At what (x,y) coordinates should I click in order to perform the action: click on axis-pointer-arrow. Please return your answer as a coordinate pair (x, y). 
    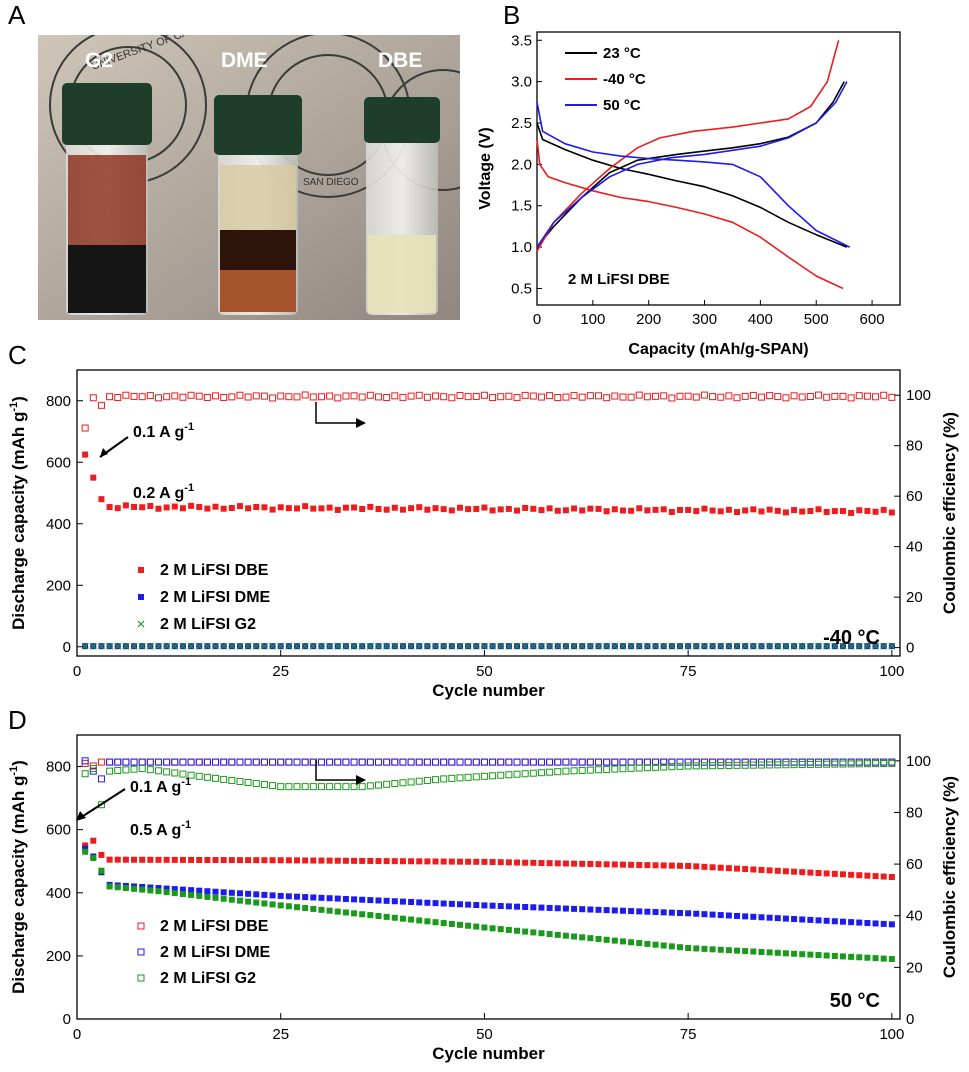
    Looking at the image, I should click on (337, 770).